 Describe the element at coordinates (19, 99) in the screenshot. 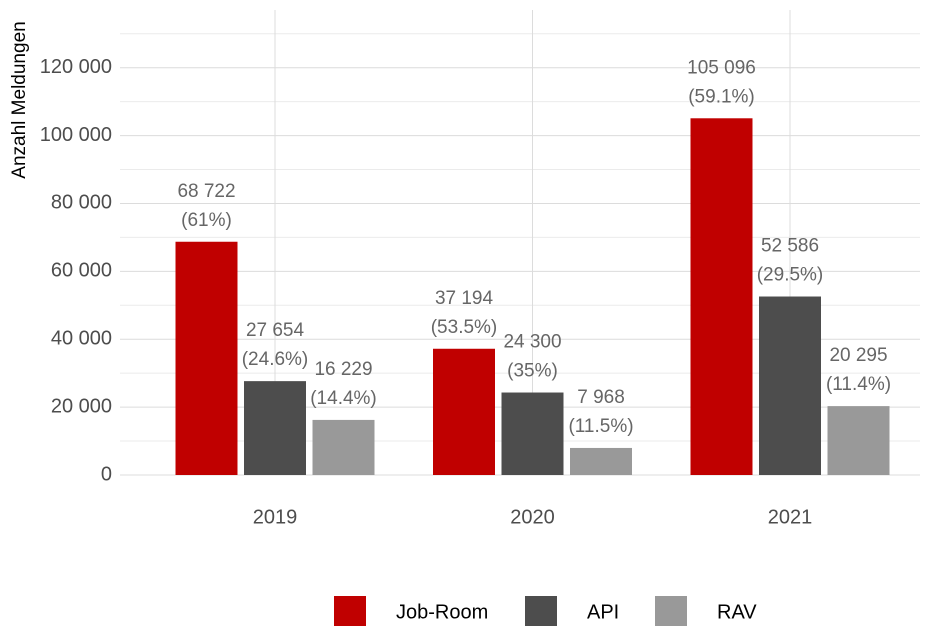

I see `y-axis-label: Anzahl Meldungen` at that location.